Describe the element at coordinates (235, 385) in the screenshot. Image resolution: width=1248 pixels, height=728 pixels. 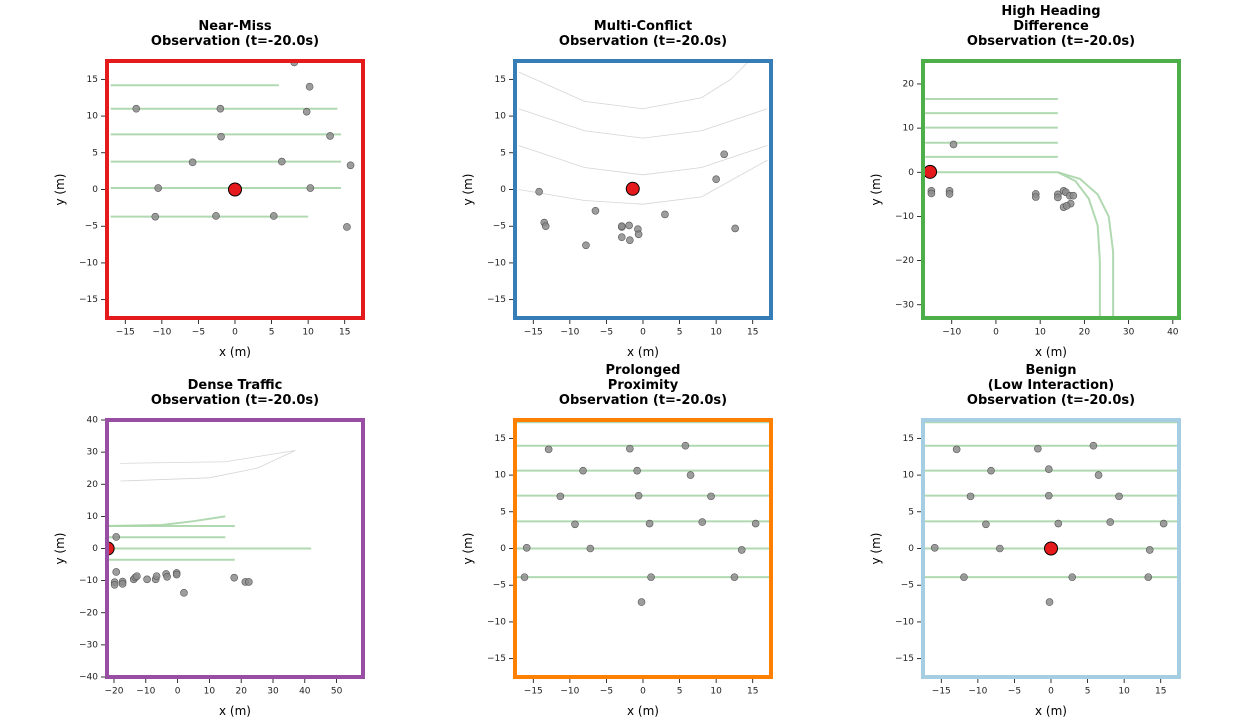
I see `panel-title: Dense Traffic` at that location.